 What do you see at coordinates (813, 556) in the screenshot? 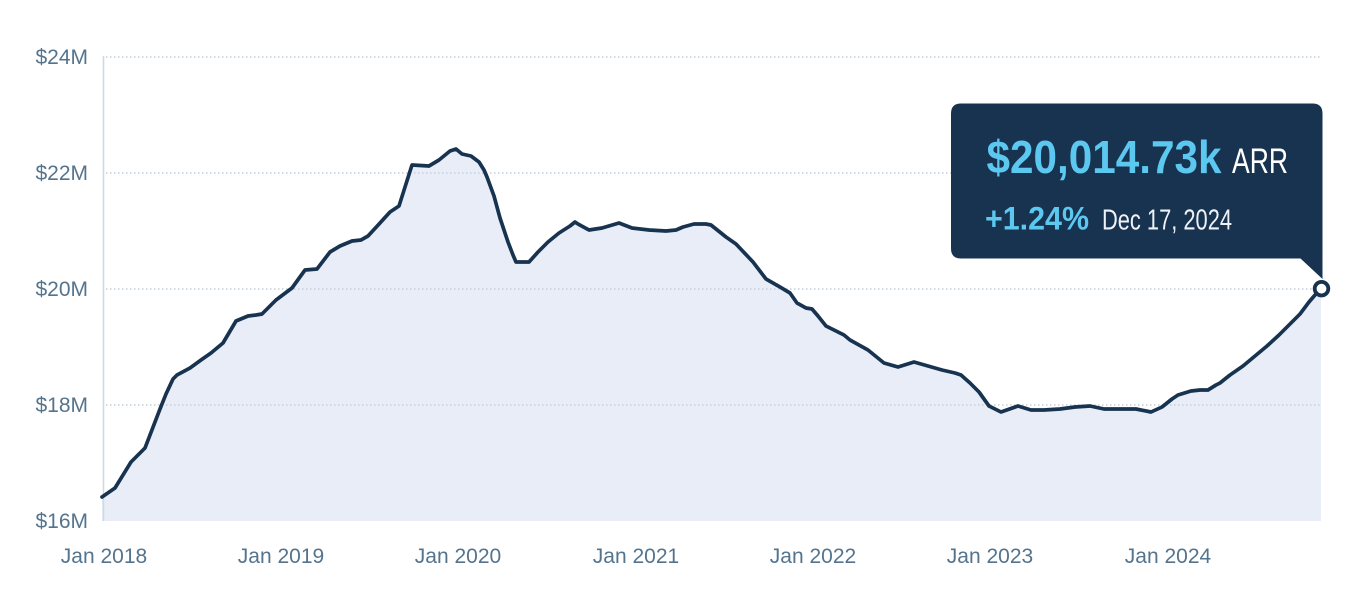
I see `svg-text: Jan 2022` at bounding box center [813, 556].